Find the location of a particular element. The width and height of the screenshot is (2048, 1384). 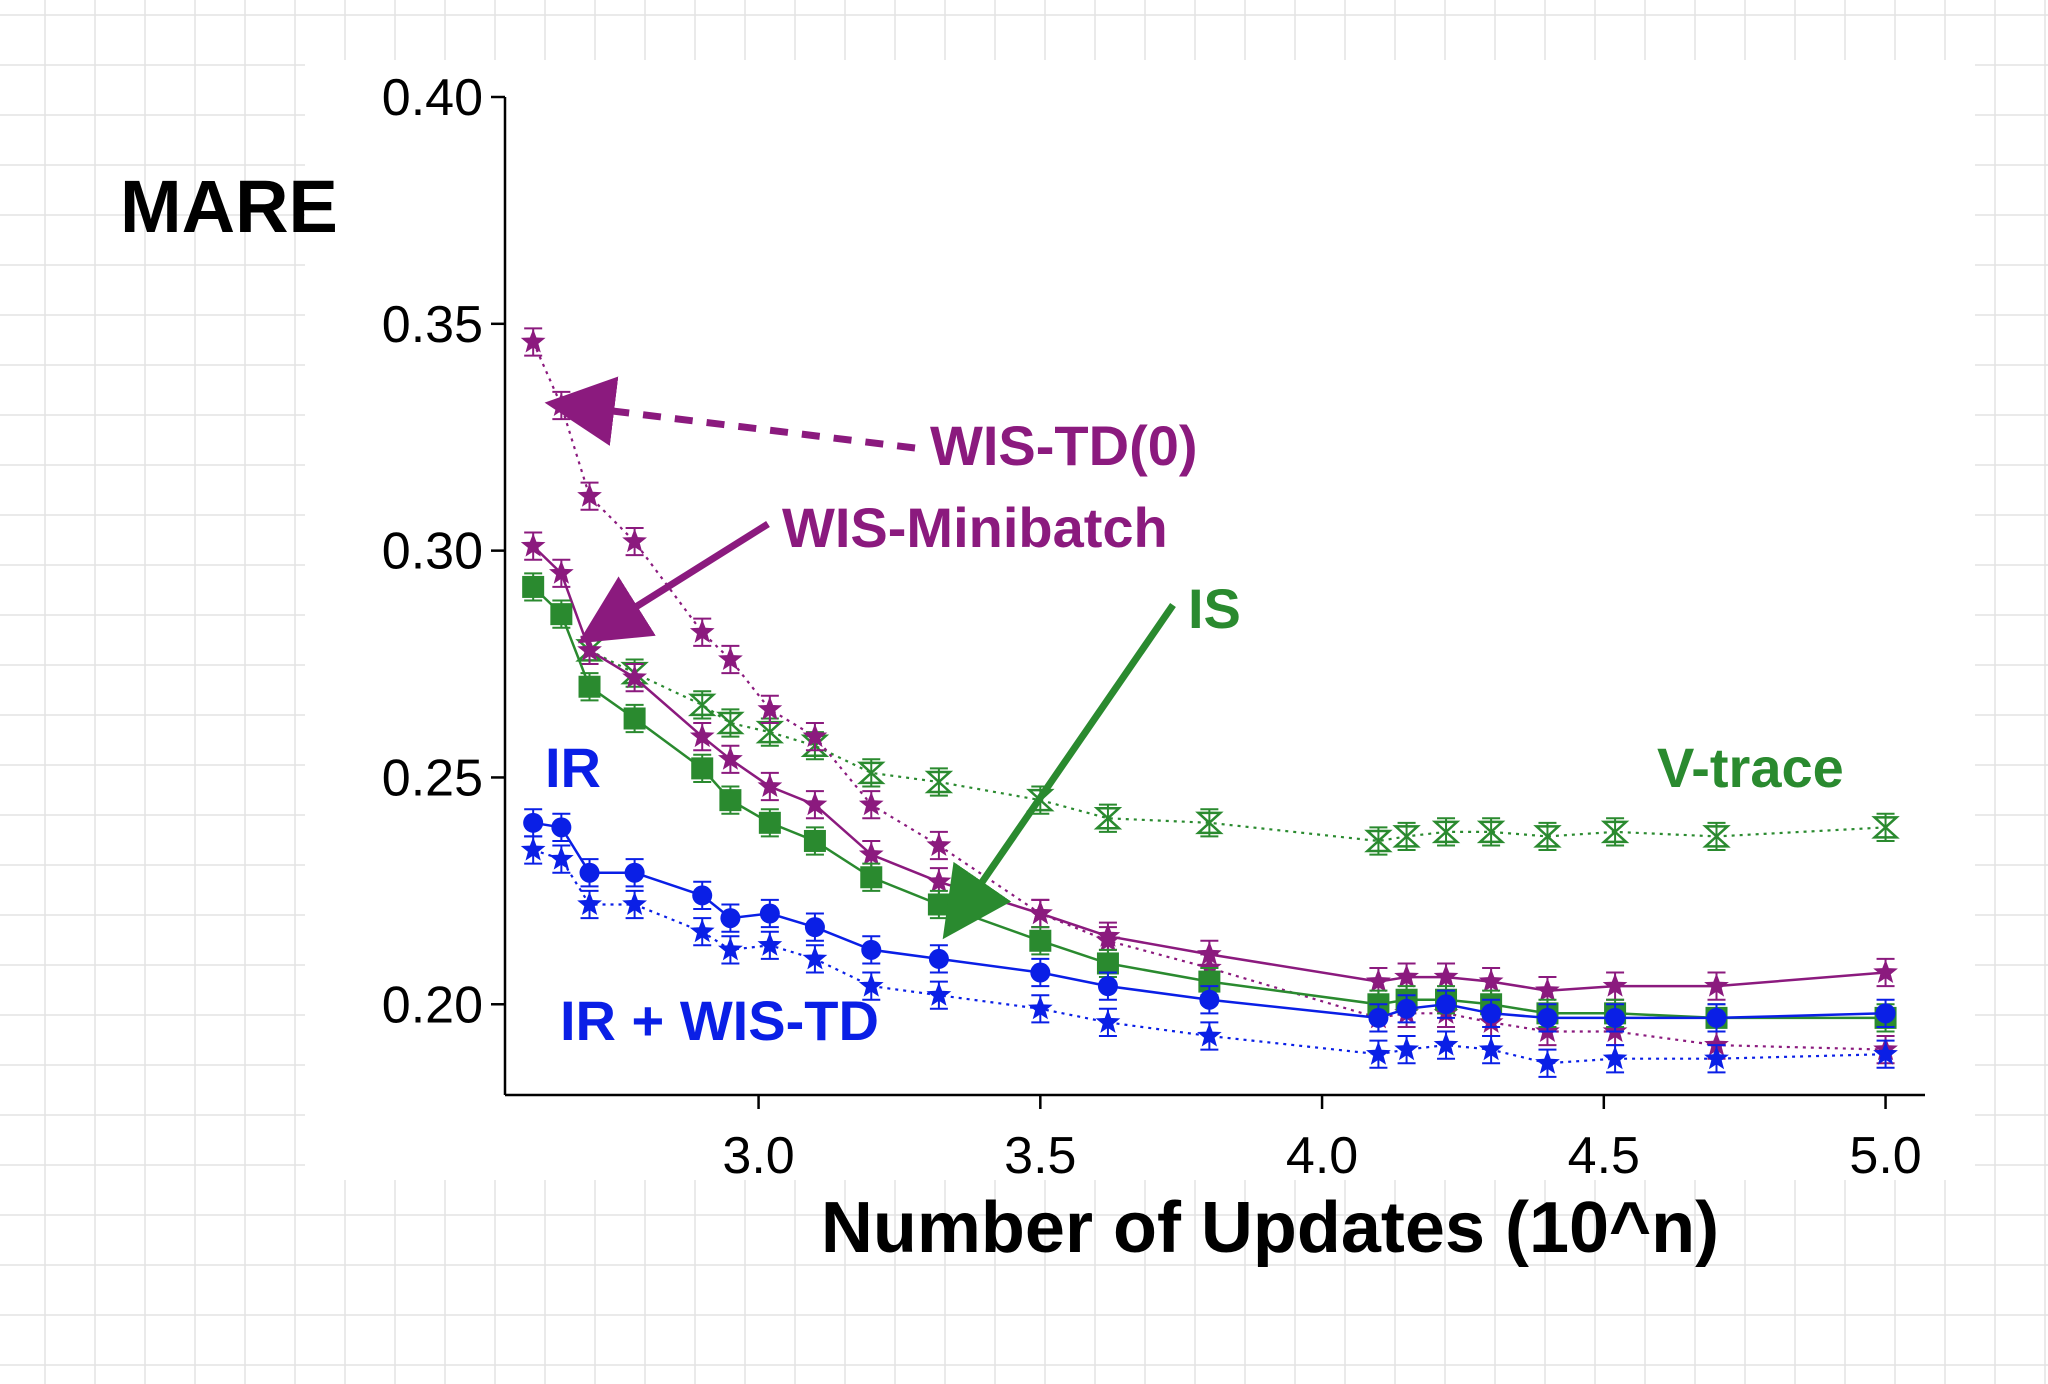

annotation-label: IR is located at coordinates (573, 767).